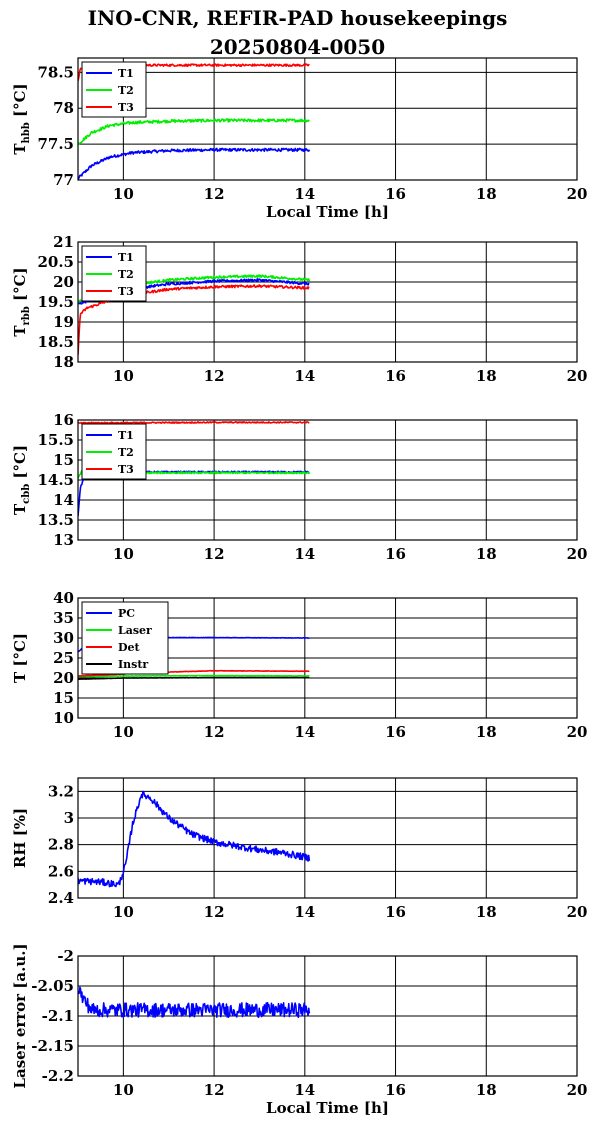 Image resolution: width=595 pixels, height=1134 pixels. Describe the element at coordinates (63, 618) in the screenshot. I see `y-tick-label: 35` at that location.